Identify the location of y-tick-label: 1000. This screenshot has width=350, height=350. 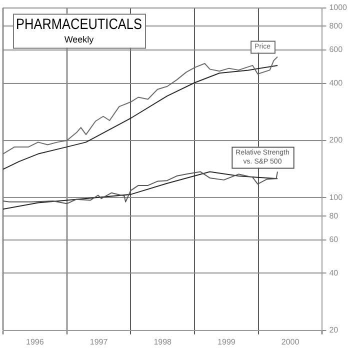
(338, 7).